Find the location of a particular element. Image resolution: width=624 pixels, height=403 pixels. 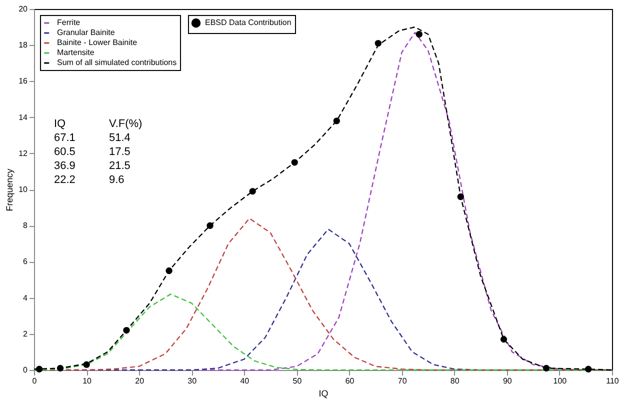

annotation: 21.5 is located at coordinates (119, 166).